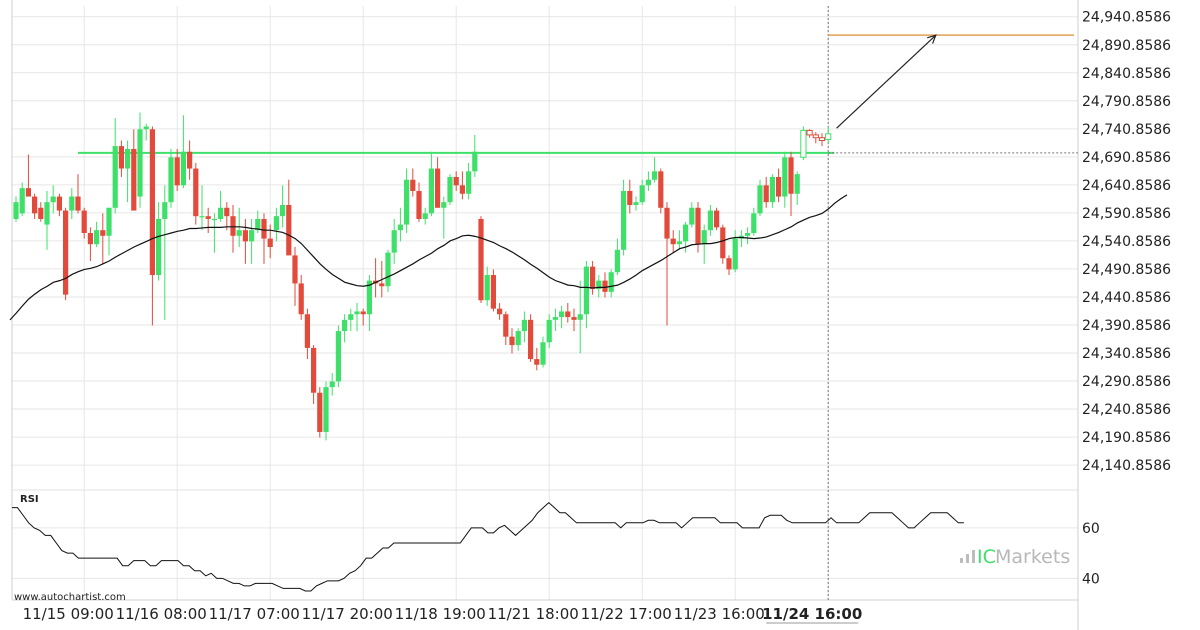 This screenshot has height=630, width=1200. What do you see at coordinates (161, 614) in the screenshot?
I see `x-tick-label: 11/16 08:00` at bounding box center [161, 614].